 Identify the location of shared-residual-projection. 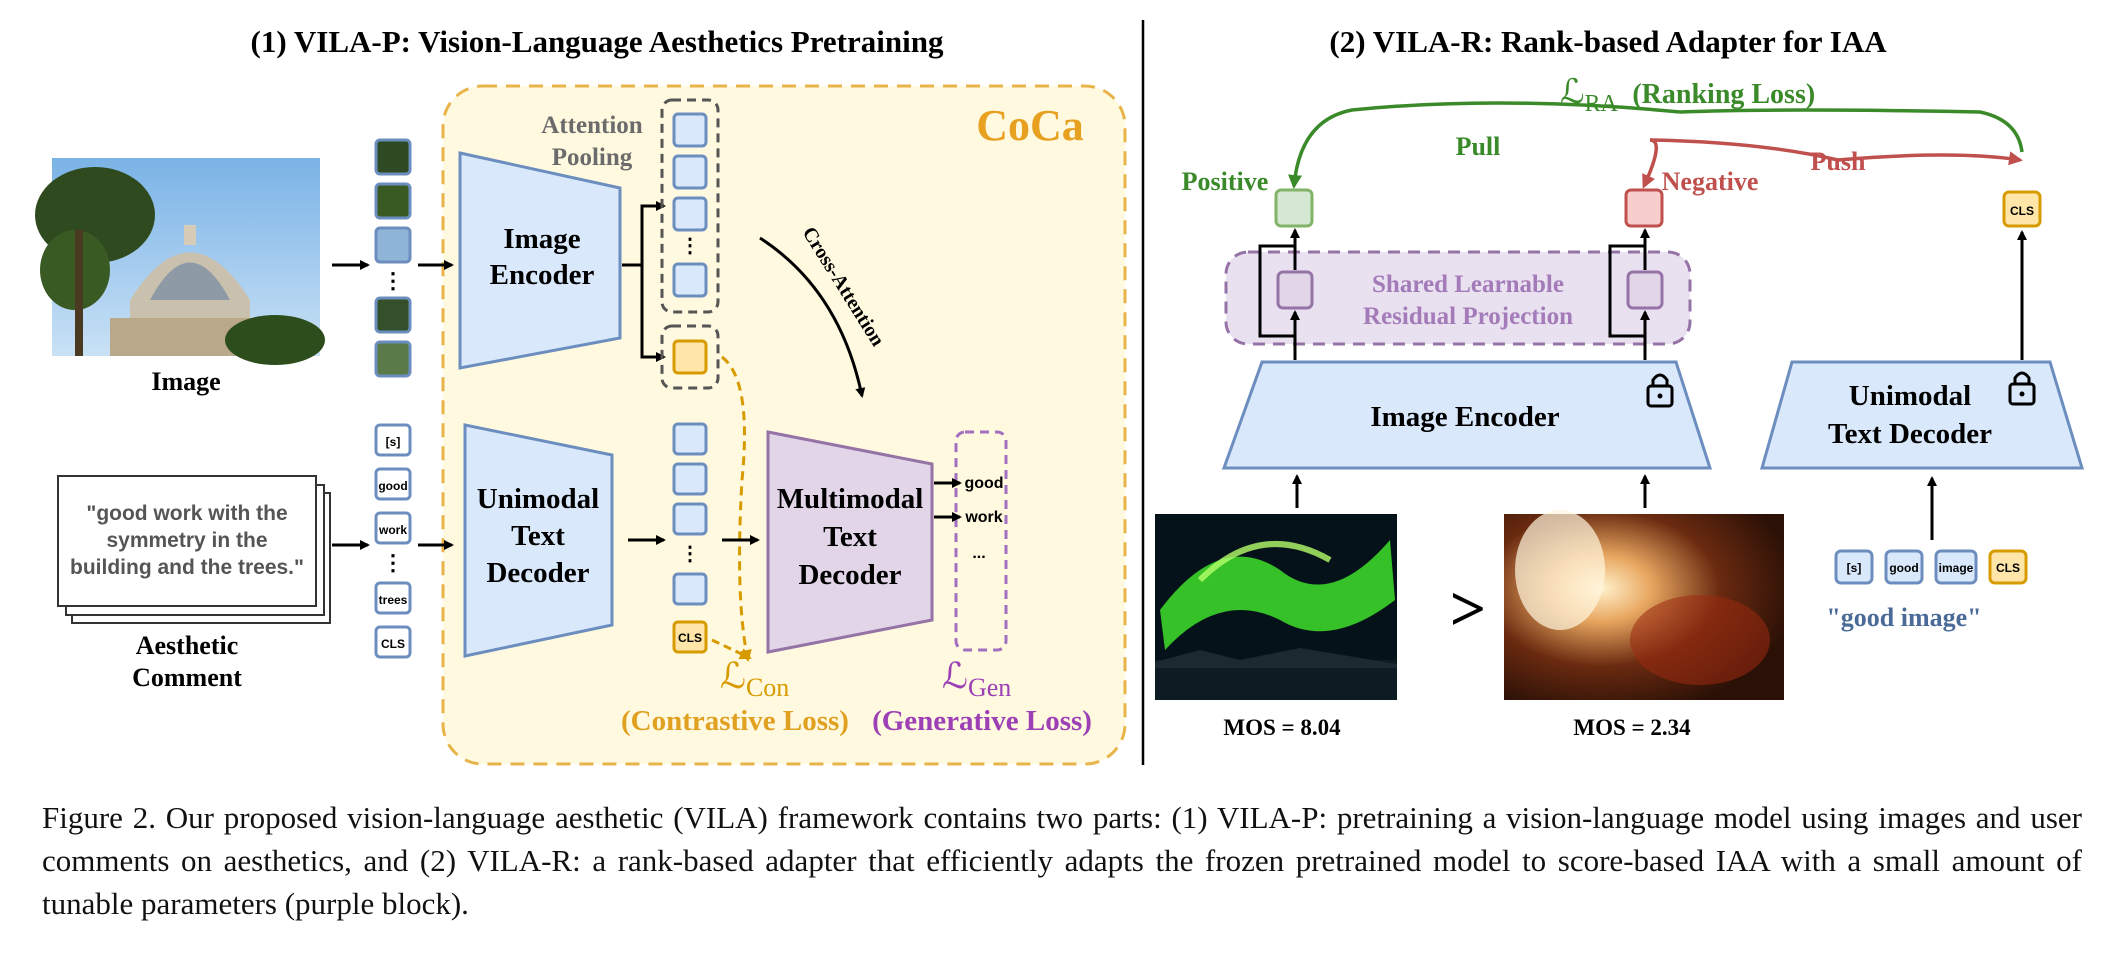
(1458, 298).